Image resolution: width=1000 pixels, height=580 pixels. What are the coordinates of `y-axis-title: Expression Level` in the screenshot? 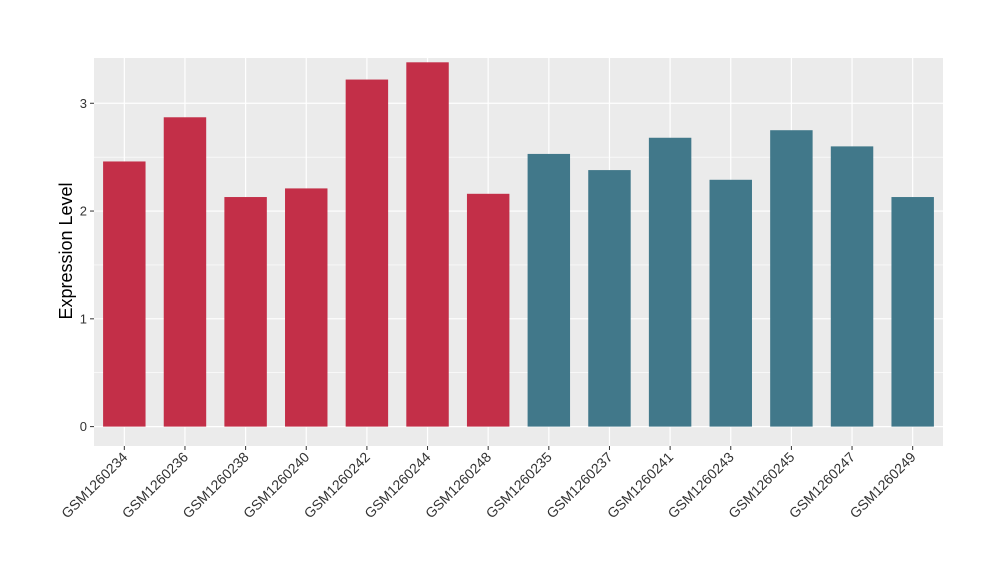 It's located at (66, 250).